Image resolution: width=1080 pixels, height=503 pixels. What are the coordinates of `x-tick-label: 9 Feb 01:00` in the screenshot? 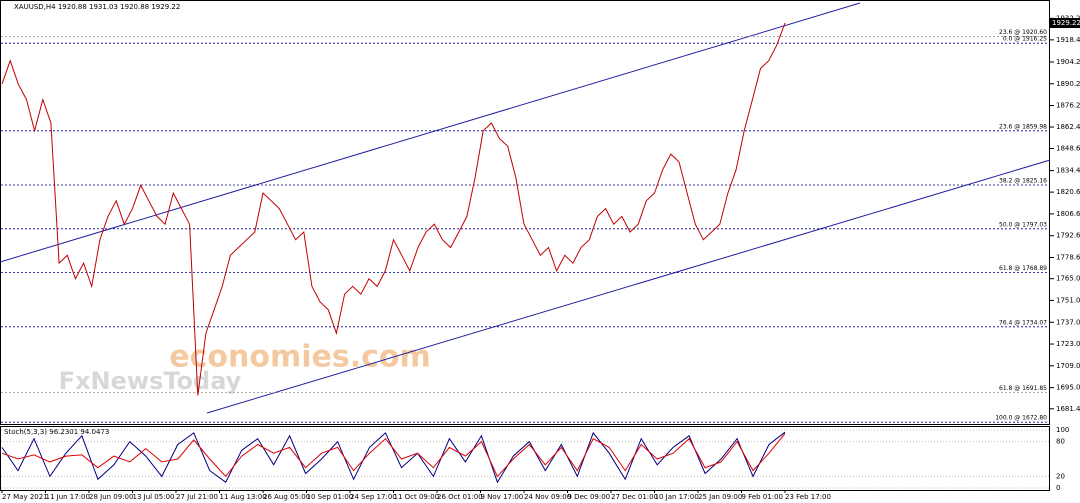 It's located at (762, 497).